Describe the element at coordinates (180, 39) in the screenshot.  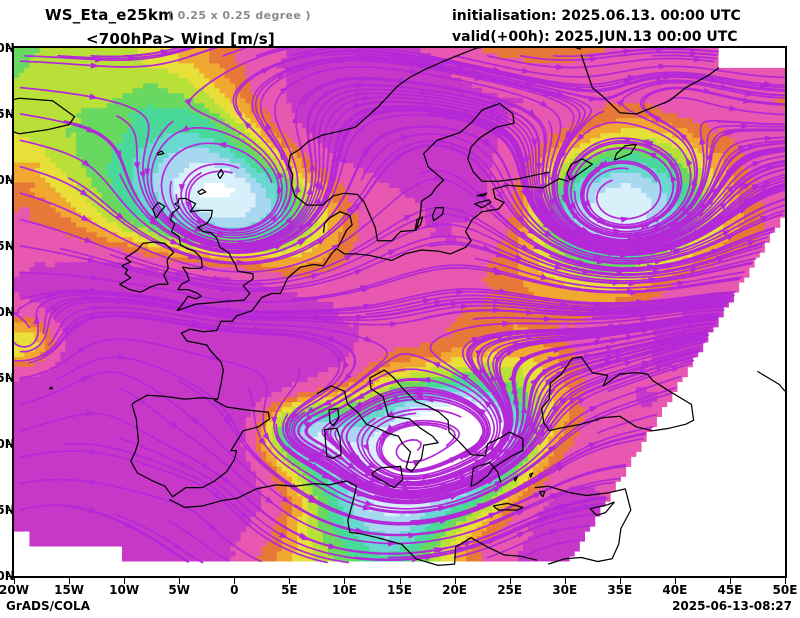
I see `field-label: <700hPa> Wind [m/s]` at that location.